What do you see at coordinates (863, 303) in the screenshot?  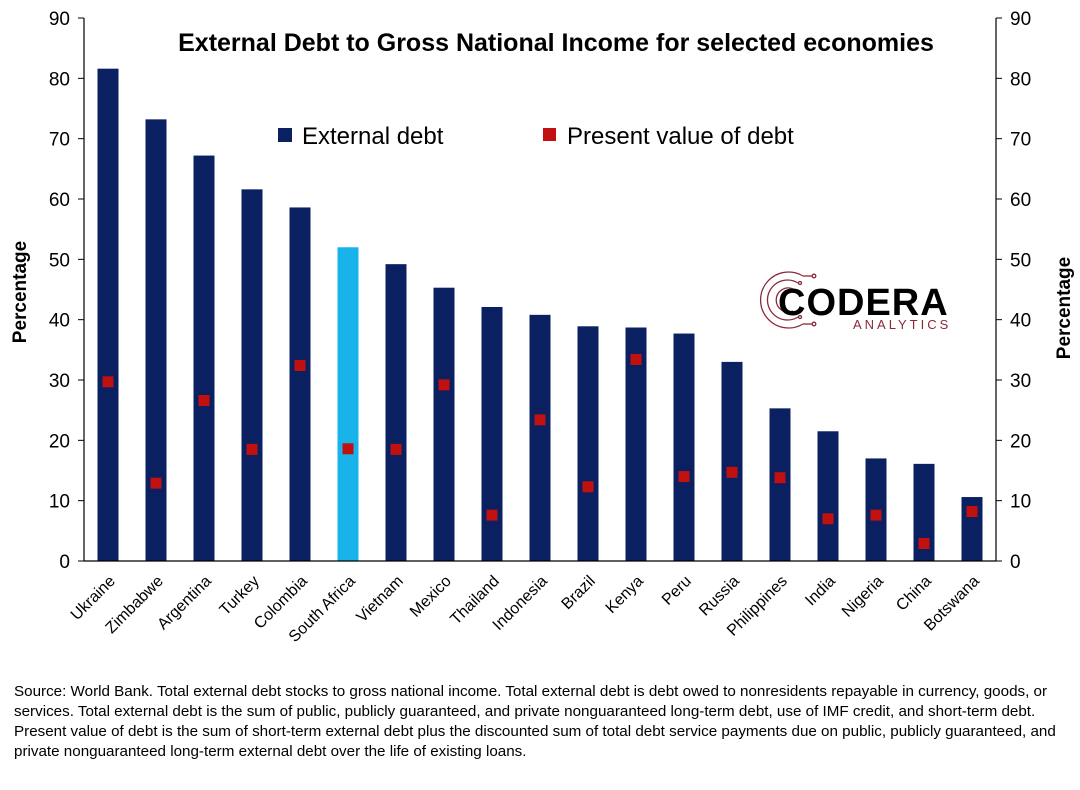 I see `logo-name: CODERA` at bounding box center [863, 303].